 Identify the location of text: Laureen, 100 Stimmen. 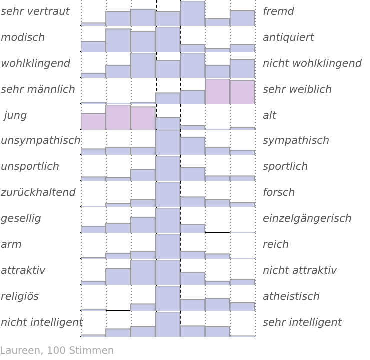
(57, 351).